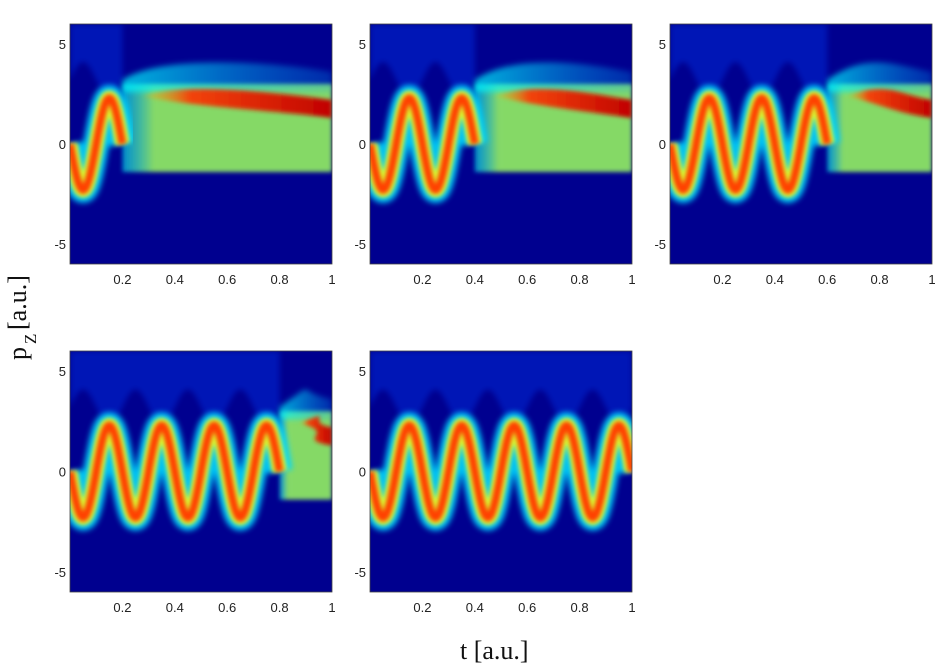 The image size is (941, 663). I want to click on x-axis-label: t [a.u.], so click(494, 649).